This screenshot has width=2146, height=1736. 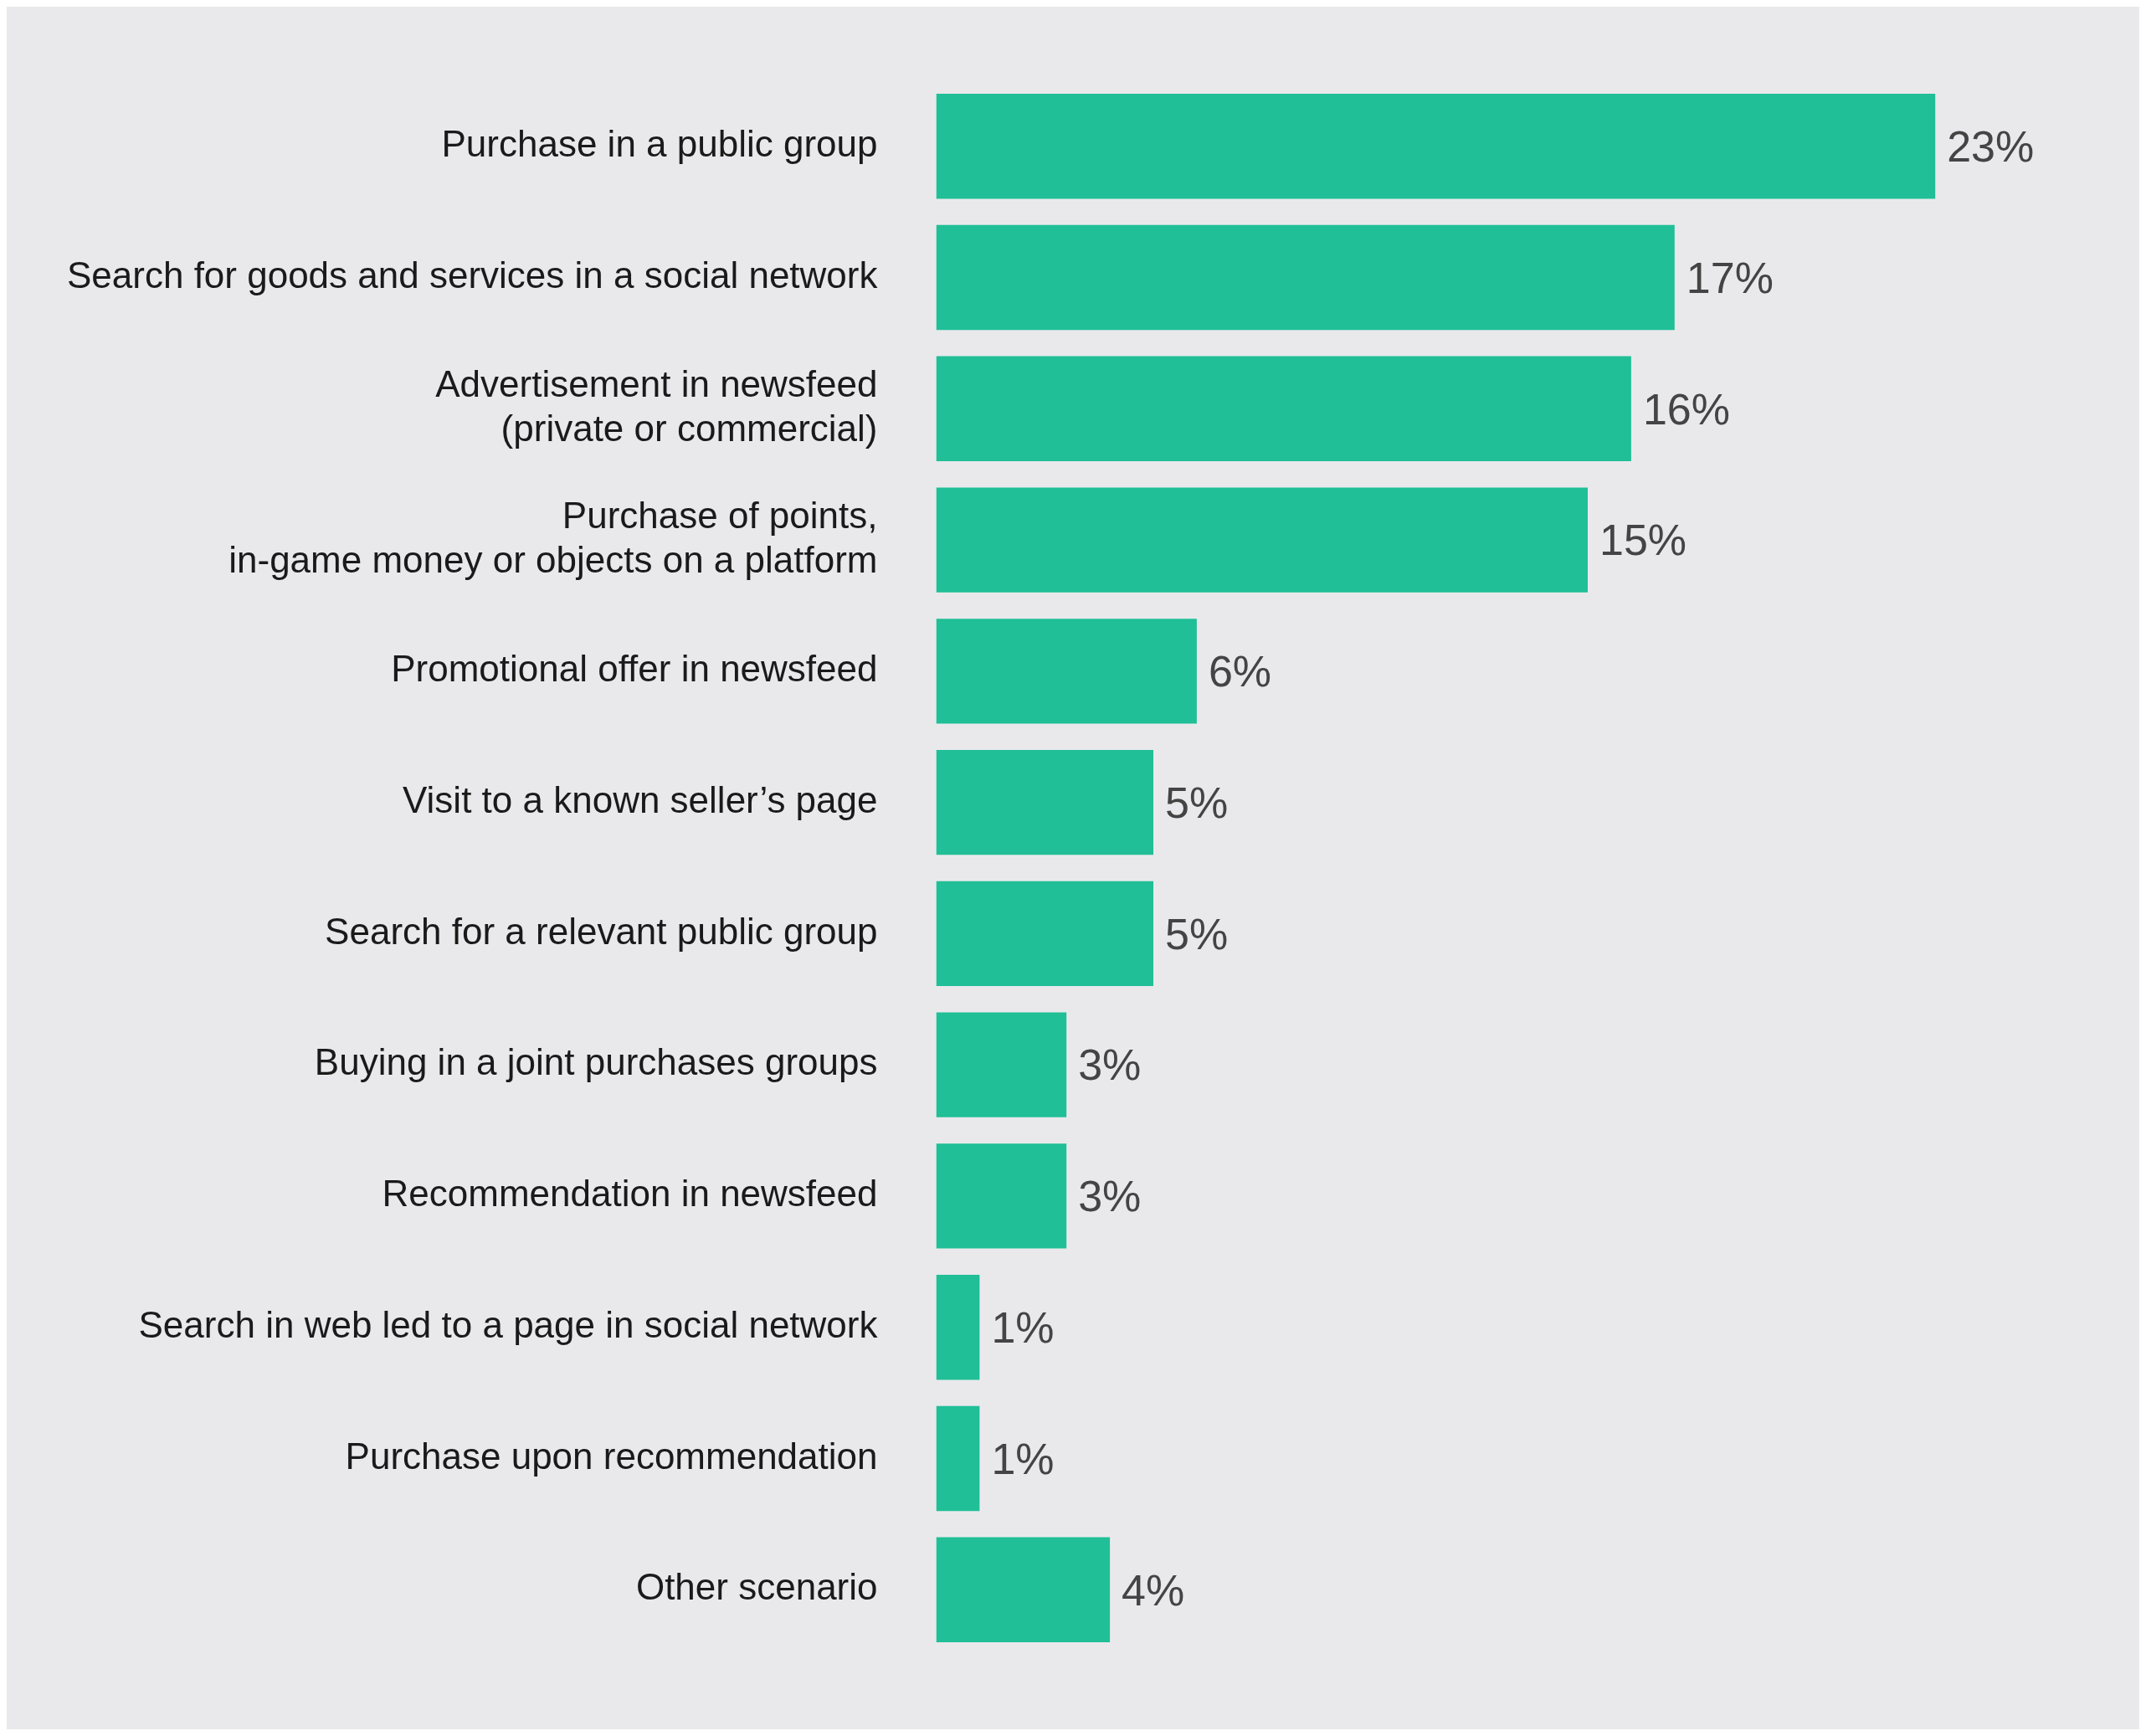 What do you see at coordinates (1153, 1590) in the screenshot?
I see `data-label: 4%` at bounding box center [1153, 1590].